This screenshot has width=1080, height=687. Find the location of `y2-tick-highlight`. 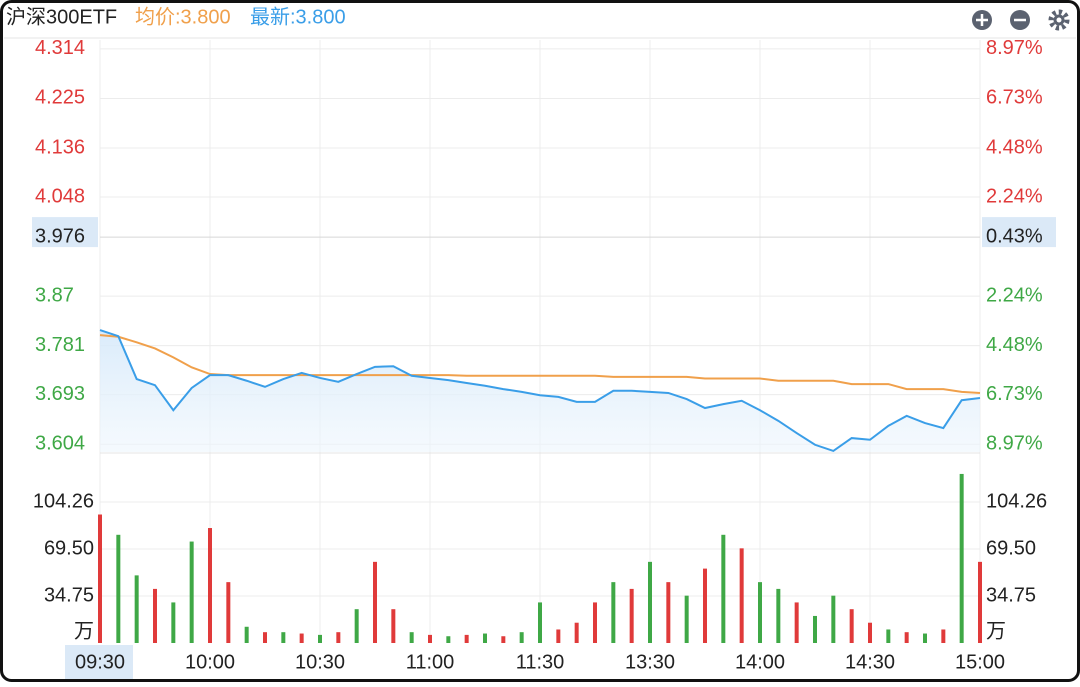

y2-tick-highlight is located at coordinates (1019, 232).